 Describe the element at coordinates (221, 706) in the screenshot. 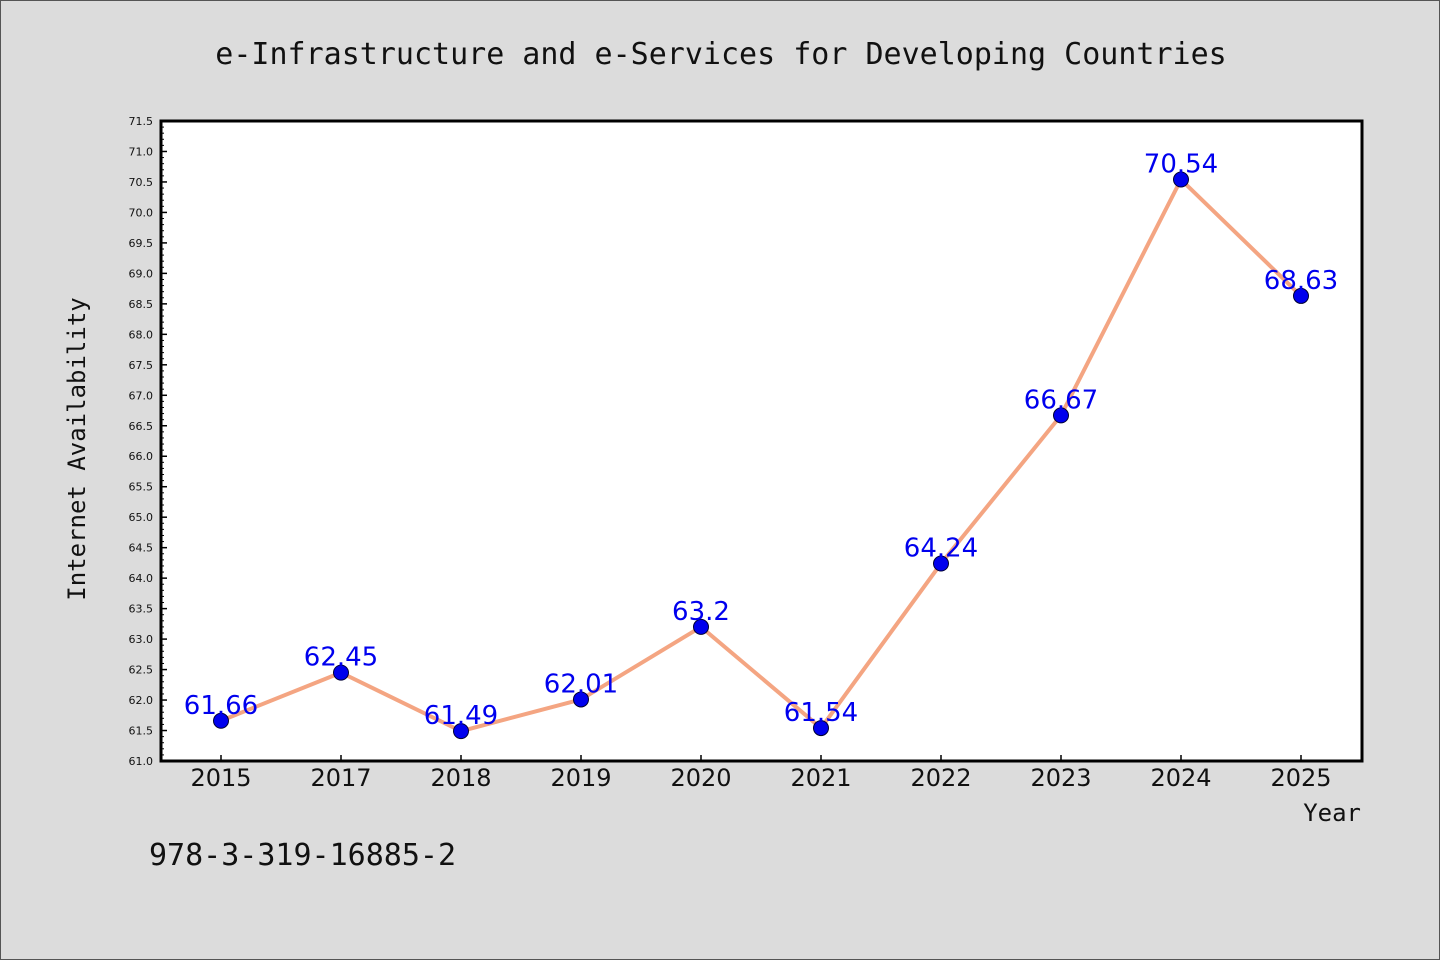

I see `data-label: 61.66` at that location.